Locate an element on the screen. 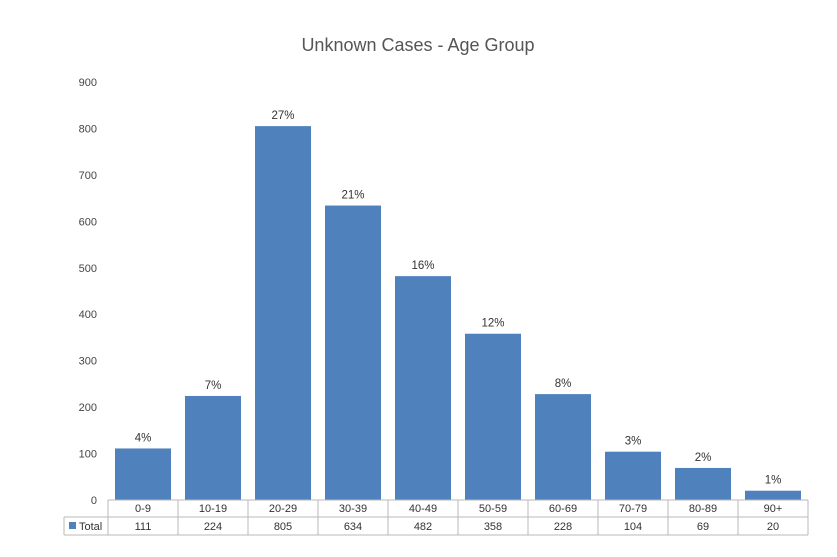 This screenshot has height=557, width=837. table-value-cell: 634 is located at coordinates (353, 527).